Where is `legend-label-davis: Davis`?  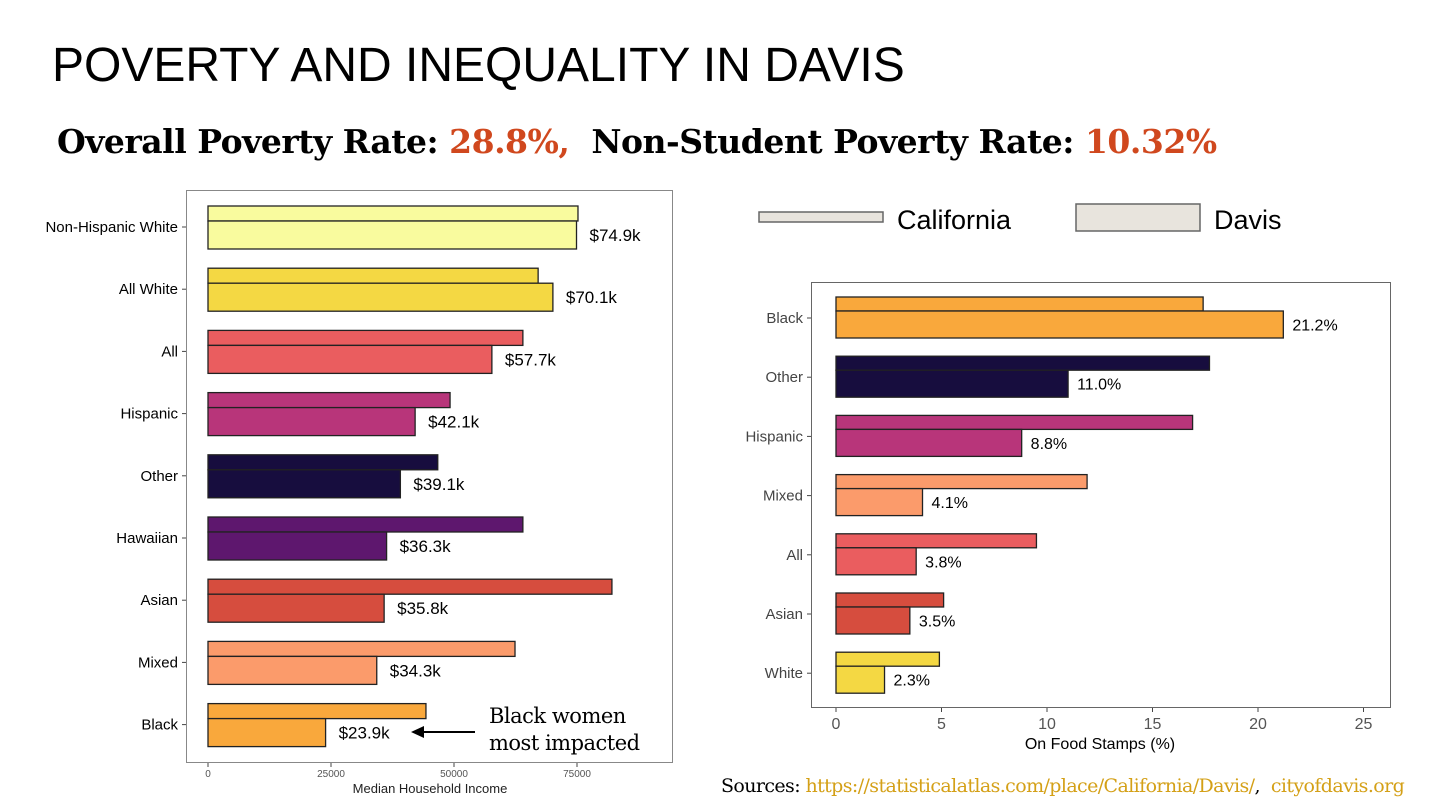
legend-label-davis: Davis is located at coordinates (1248, 220).